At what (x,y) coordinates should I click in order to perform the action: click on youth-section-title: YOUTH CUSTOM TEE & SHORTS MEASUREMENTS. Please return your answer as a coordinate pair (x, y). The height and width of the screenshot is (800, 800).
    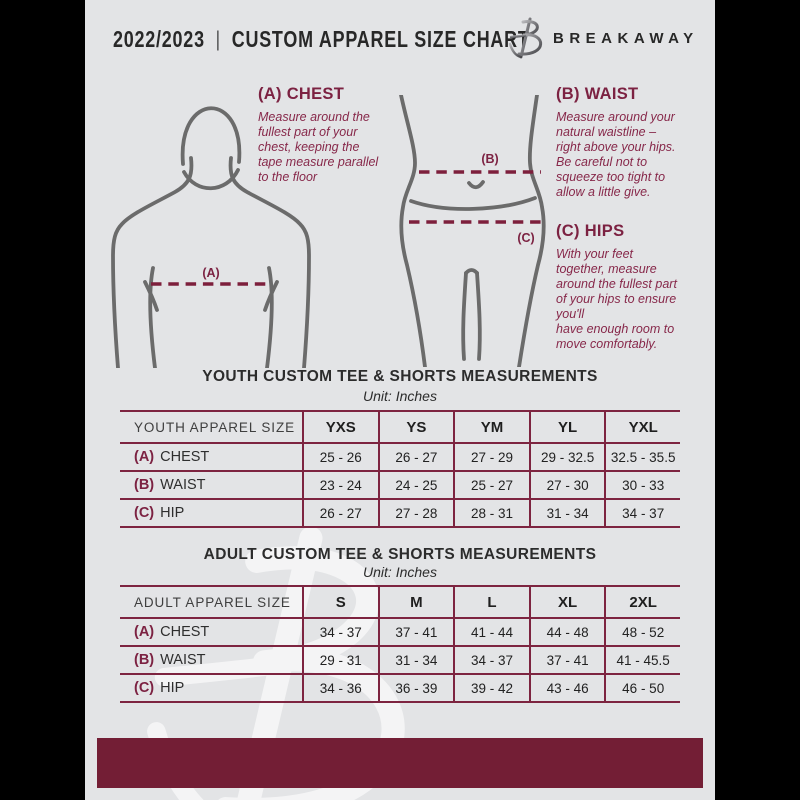
    Looking at the image, I should click on (400, 376).